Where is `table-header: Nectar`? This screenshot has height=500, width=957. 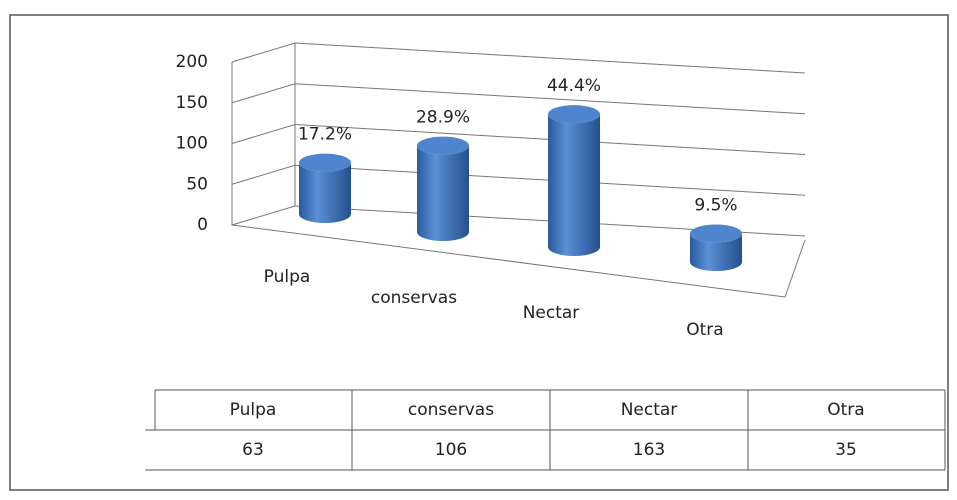
table-header: Nectar is located at coordinates (649, 410).